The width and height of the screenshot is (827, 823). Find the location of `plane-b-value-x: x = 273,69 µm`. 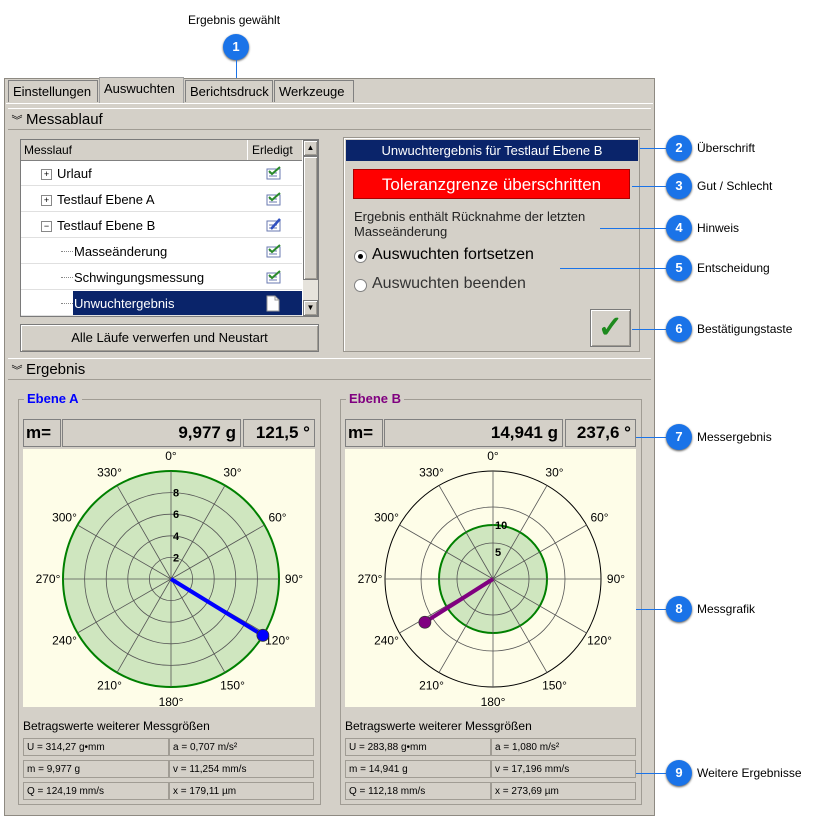

plane-b-value-x: x = 273,69 µm is located at coordinates (563, 791).